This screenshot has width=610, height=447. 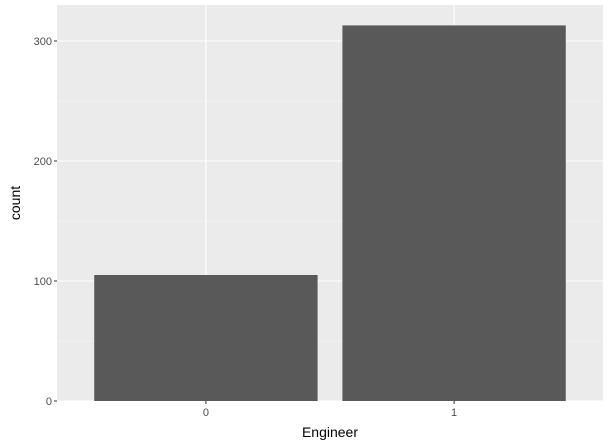 What do you see at coordinates (206, 413) in the screenshot?
I see `x-tick-label: 0` at bounding box center [206, 413].